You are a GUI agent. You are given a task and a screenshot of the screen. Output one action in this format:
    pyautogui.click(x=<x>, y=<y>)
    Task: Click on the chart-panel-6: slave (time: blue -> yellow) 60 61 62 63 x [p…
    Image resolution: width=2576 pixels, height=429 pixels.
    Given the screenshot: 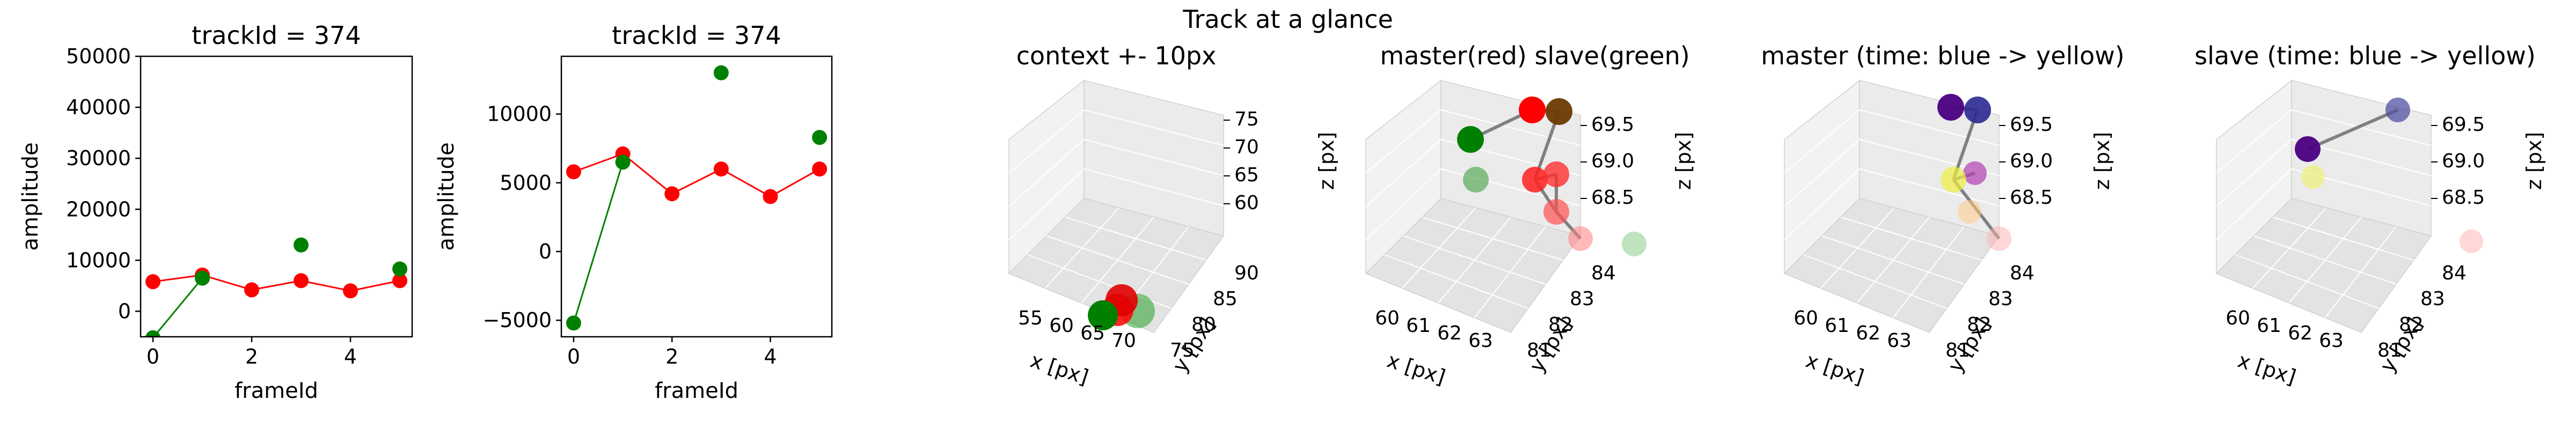 What is the action you would take?
    pyautogui.click(x=2370, y=215)
    